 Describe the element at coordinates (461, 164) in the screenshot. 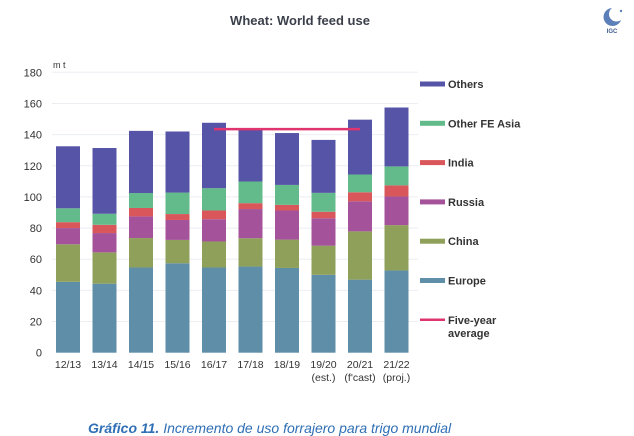

I see `legend-label: India` at that location.